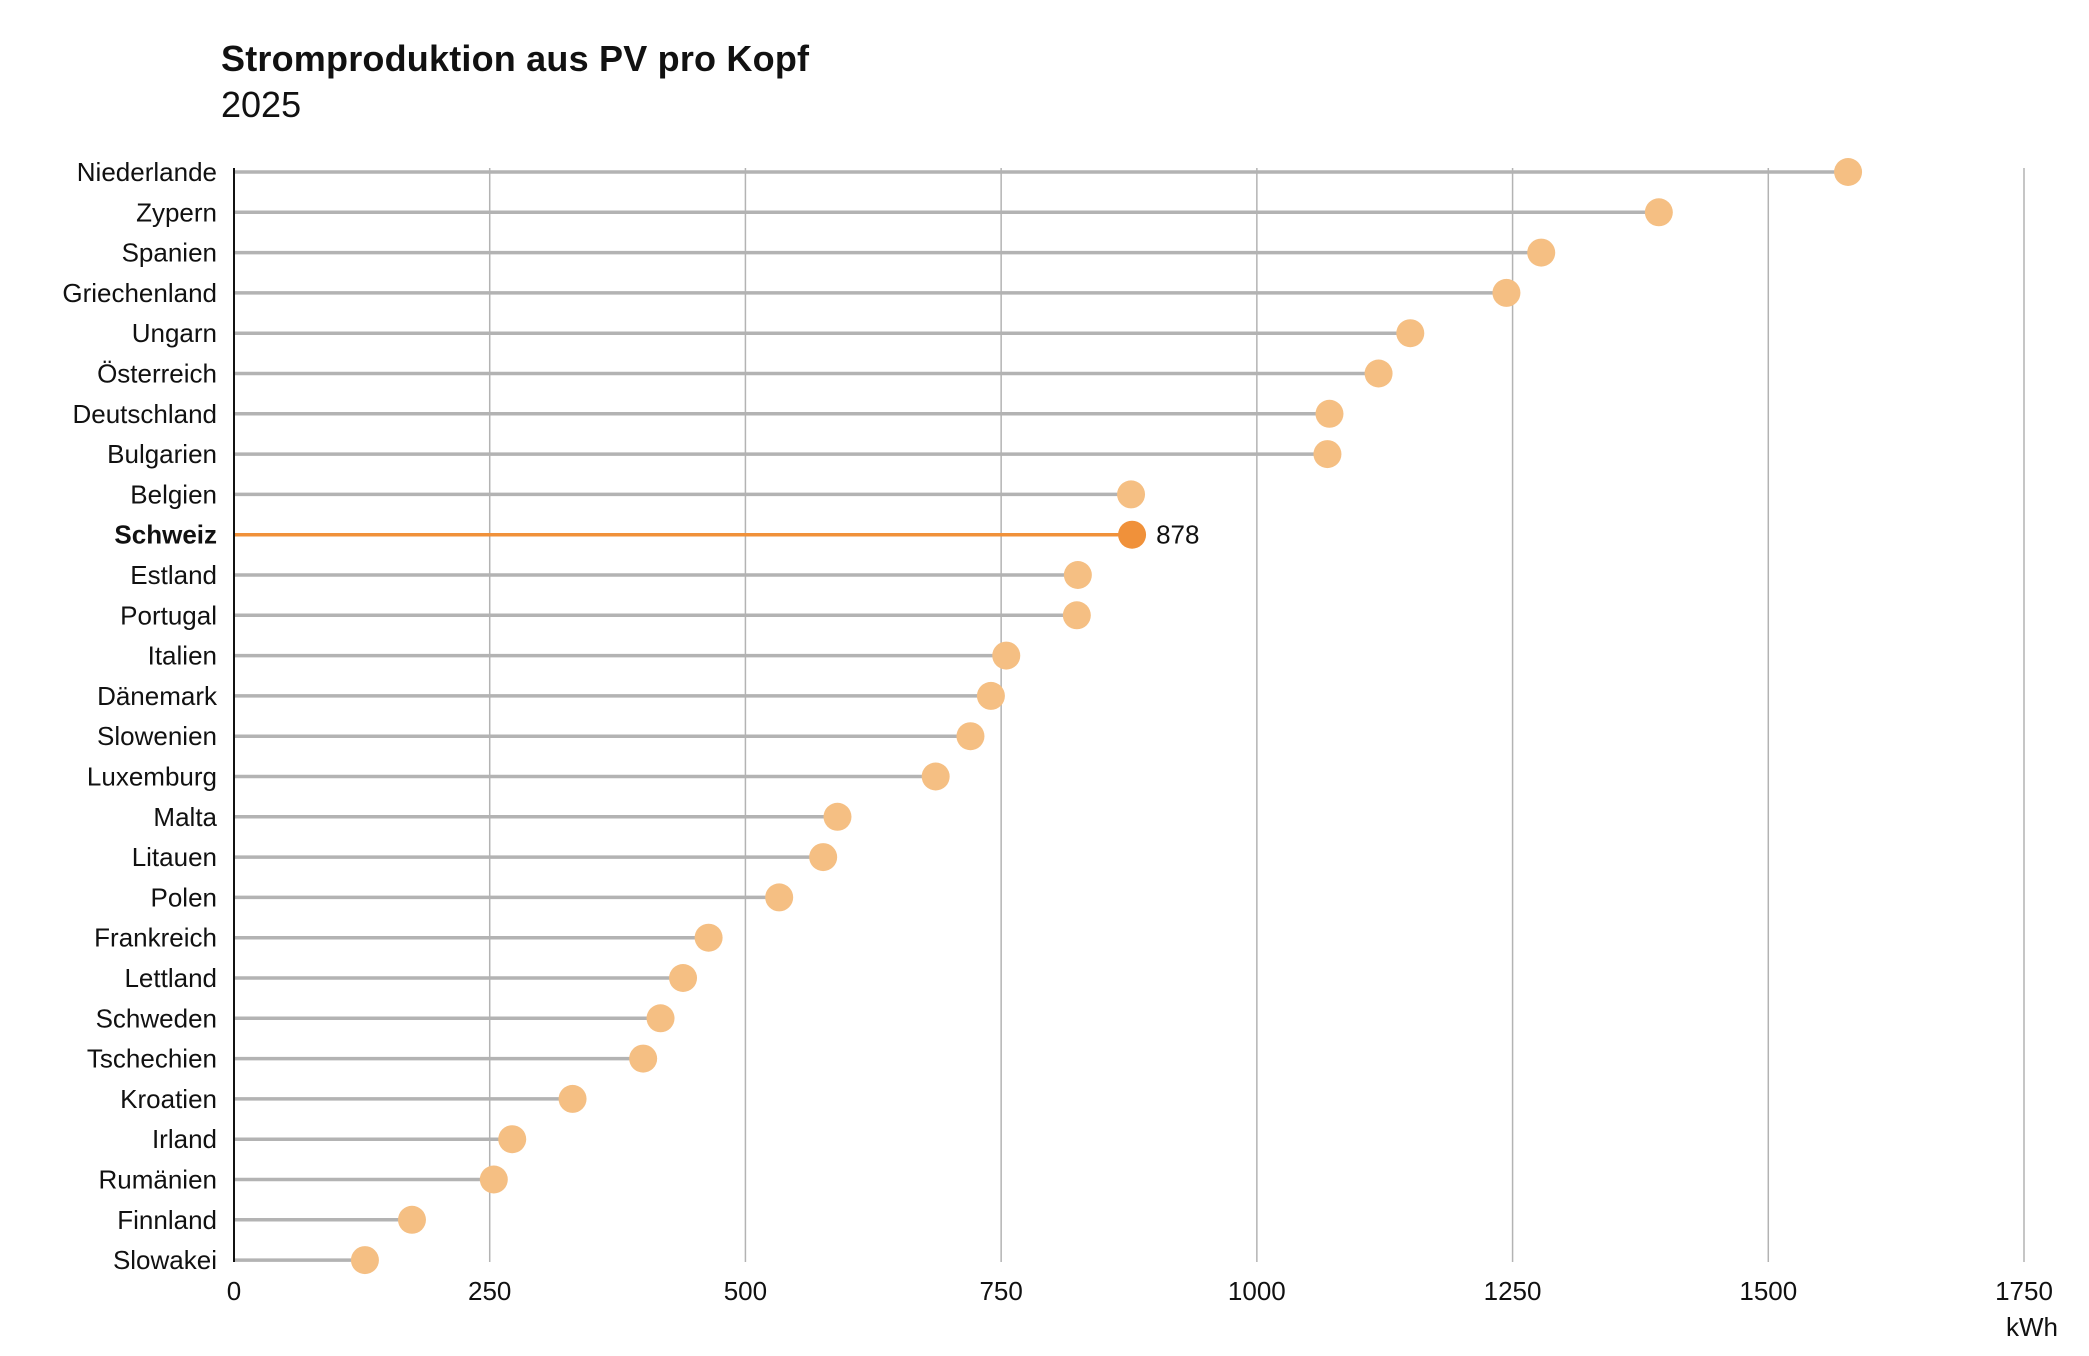  What do you see at coordinates (1768, 1291) in the screenshot?
I see `x-tick-label-1500: 1500` at bounding box center [1768, 1291].